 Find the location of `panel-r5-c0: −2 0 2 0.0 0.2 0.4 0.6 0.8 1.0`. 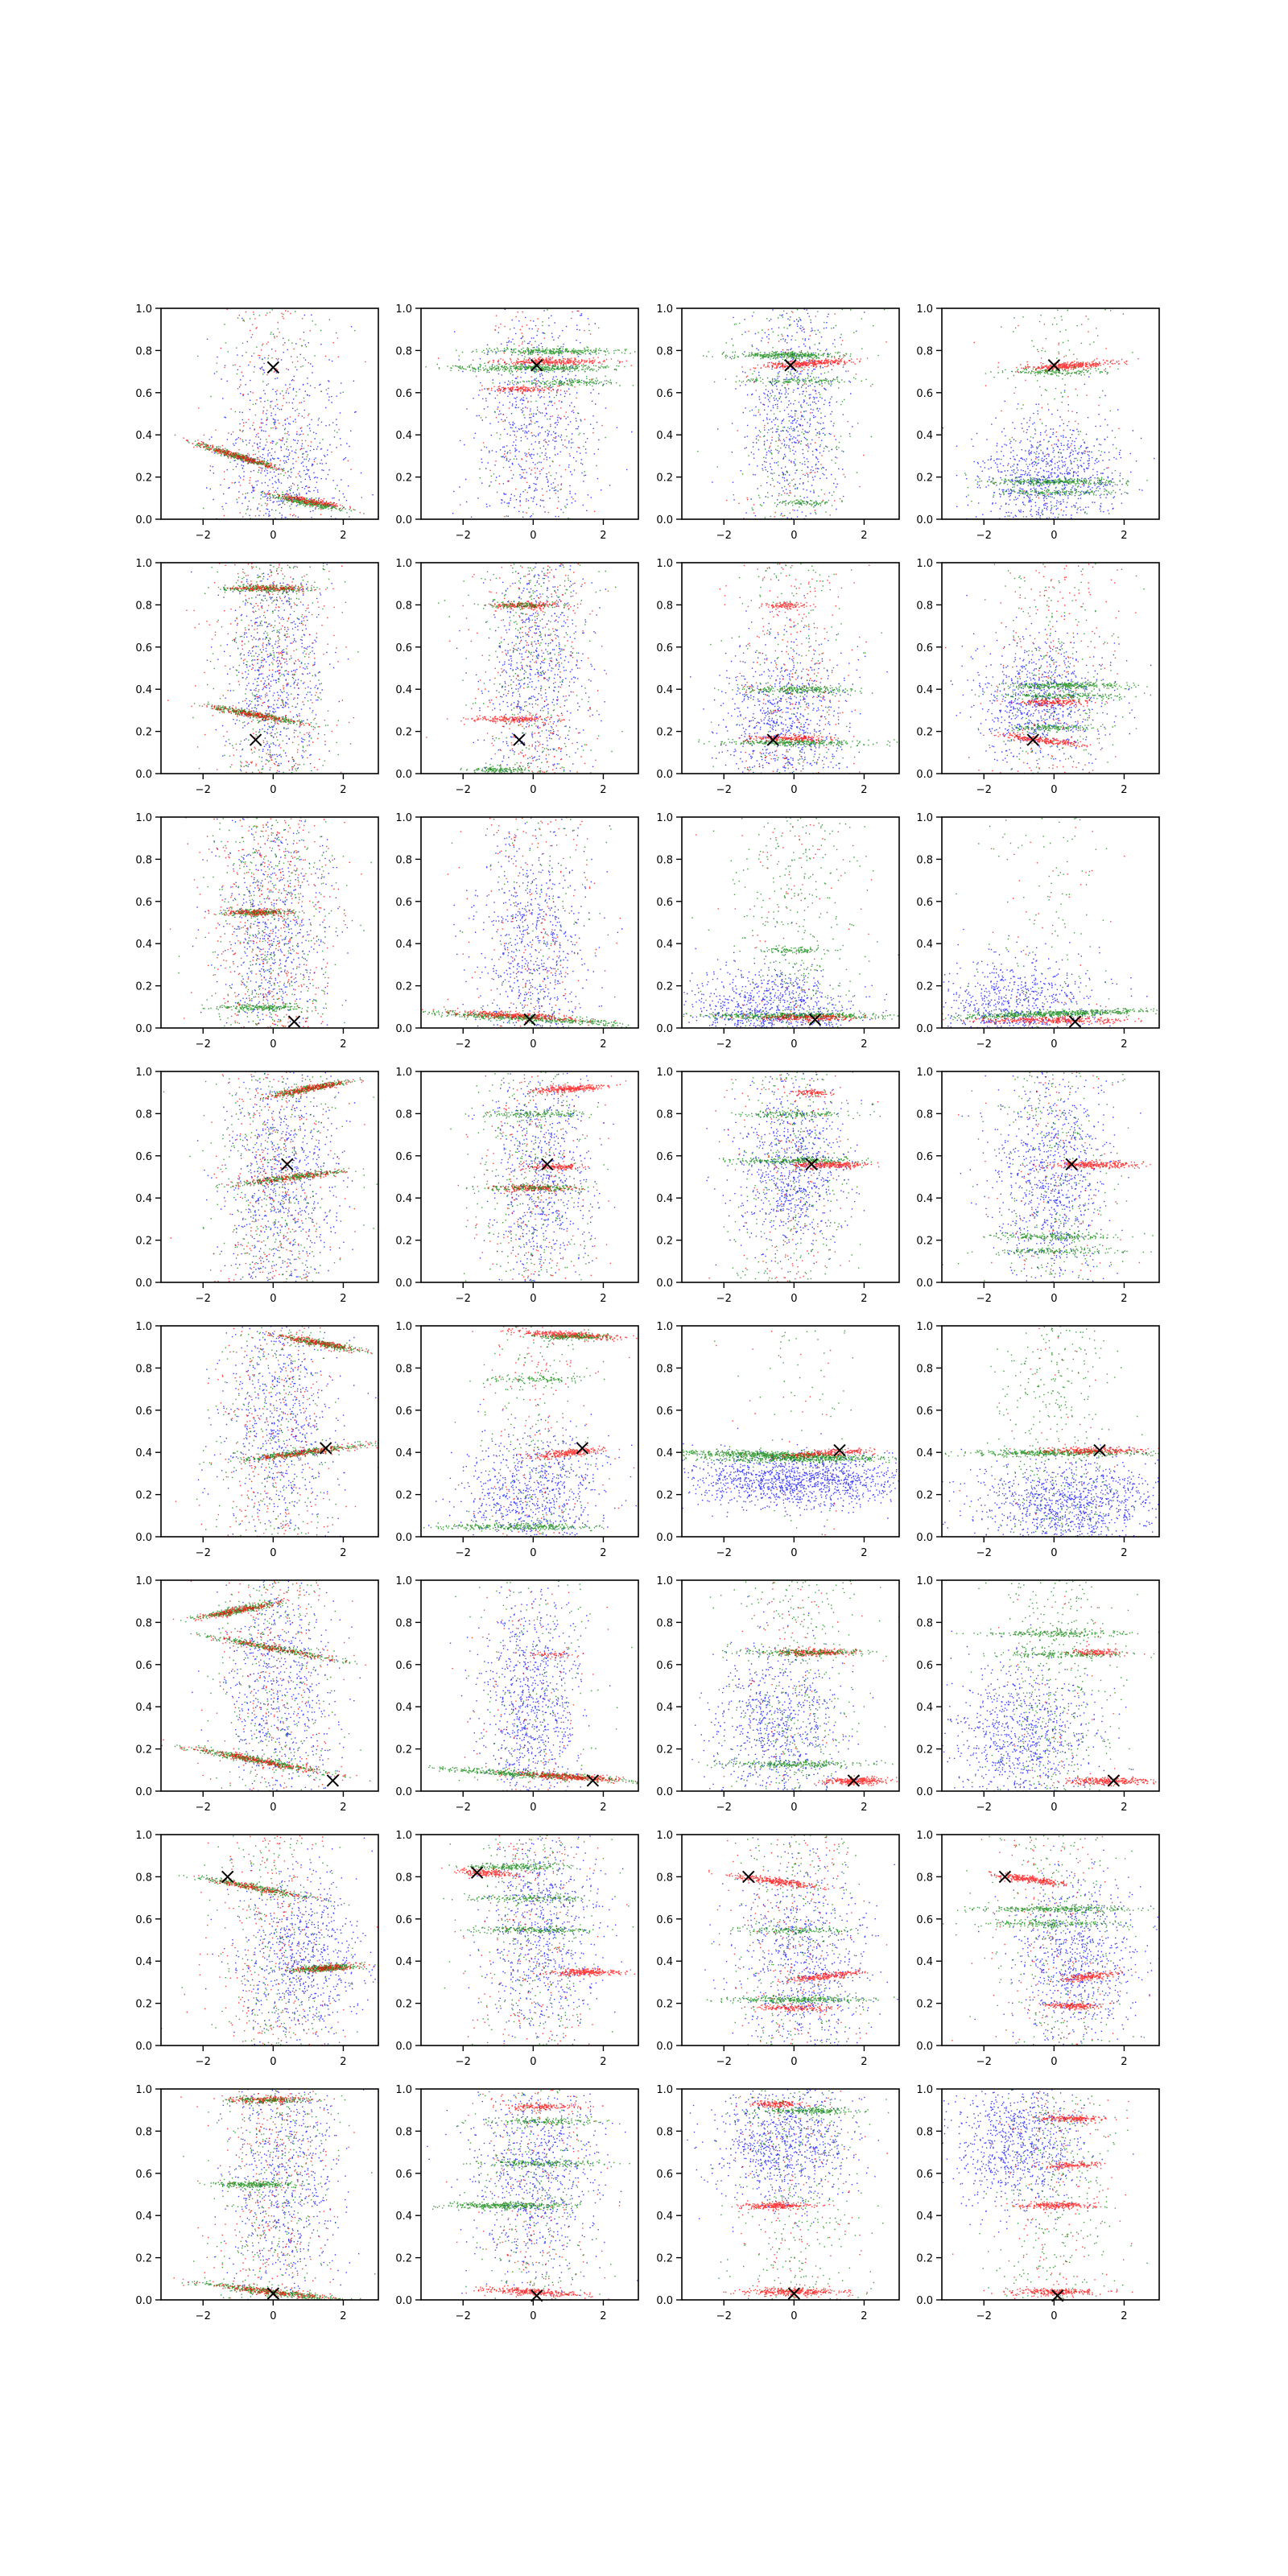

panel-r5-c0: −2 0 2 0.0 0.2 0.4 0.6 0.8 1.0 is located at coordinates (257, 1694).